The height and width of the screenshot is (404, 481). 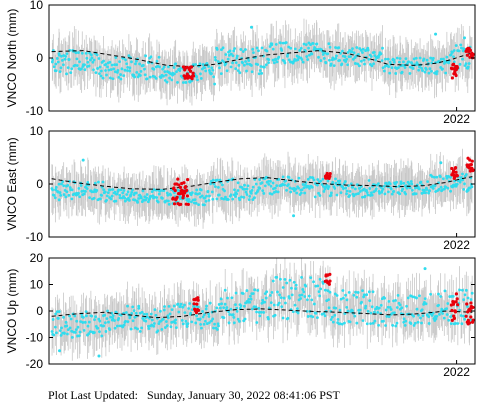 I want to click on x-tick-label: 2022, so click(x=456, y=245).